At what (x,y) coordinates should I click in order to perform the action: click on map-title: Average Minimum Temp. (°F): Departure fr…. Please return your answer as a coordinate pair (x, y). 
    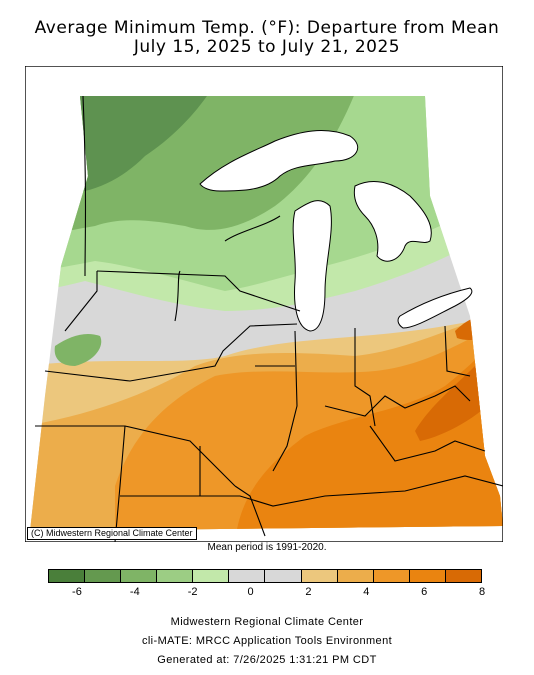
    Looking at the image, I should click on (267, 28).